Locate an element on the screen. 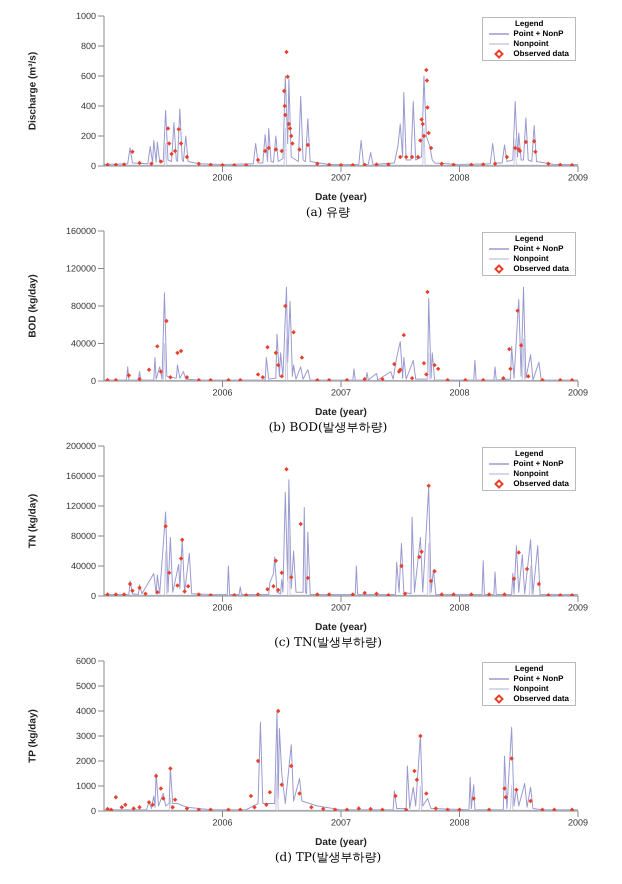 This screenshot has height=884, width=622. x-tick-label: 2007 is located at coordinates (341, 607).